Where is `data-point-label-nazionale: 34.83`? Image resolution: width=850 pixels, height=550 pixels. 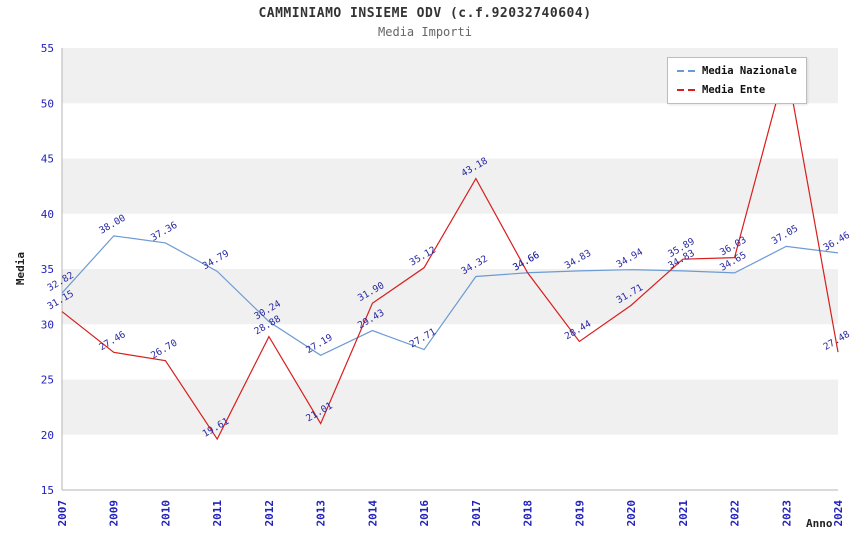
data-point-label-nazionale: 34.83 is located at coordinates (578, 260).